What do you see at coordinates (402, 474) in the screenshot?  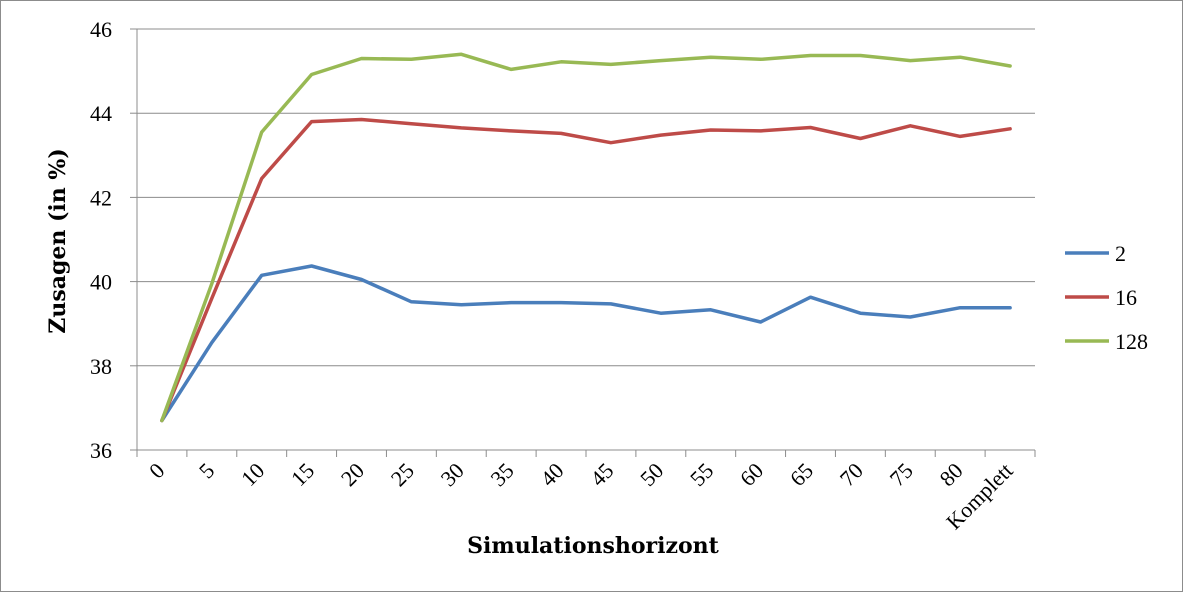 I see `x-tick-label: 25` at bounding box center [402, 474].